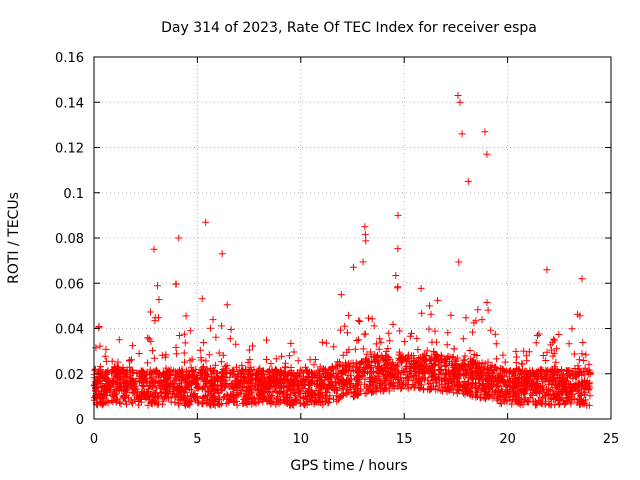 This screenshot has height=480, width=640. Describe the element at coordinates (611, 439) in the screenshot. I see `x-tick-label: 25` at that location.